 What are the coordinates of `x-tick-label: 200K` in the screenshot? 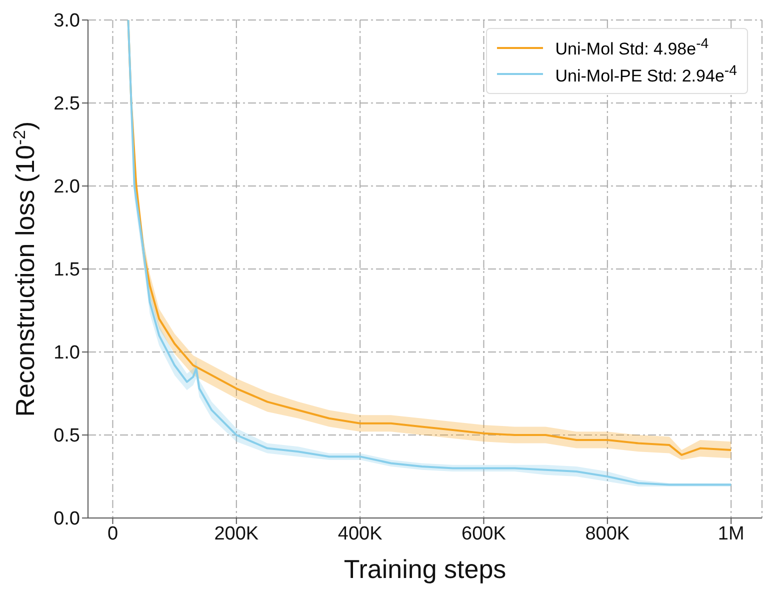 It's located at (236, 533).